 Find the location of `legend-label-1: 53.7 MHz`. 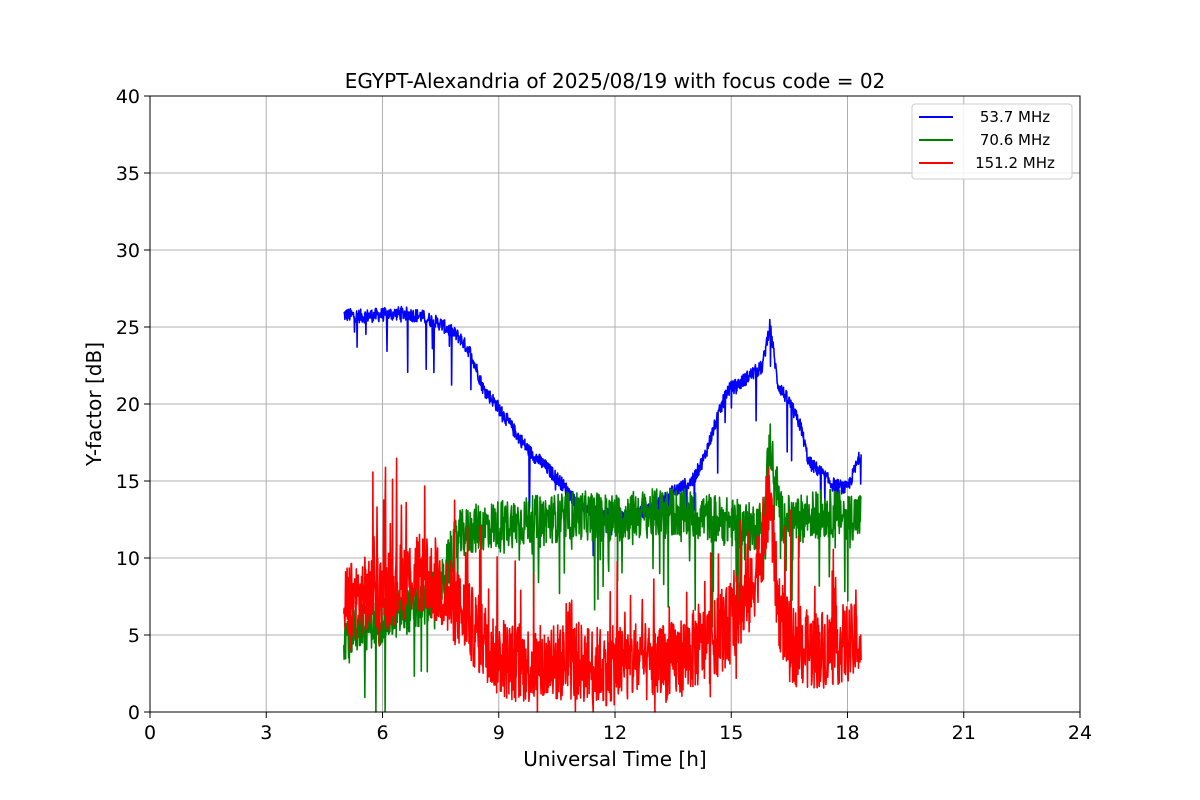

legend-label-1: 53.7 MHz is located at coordinates (1015, 117).